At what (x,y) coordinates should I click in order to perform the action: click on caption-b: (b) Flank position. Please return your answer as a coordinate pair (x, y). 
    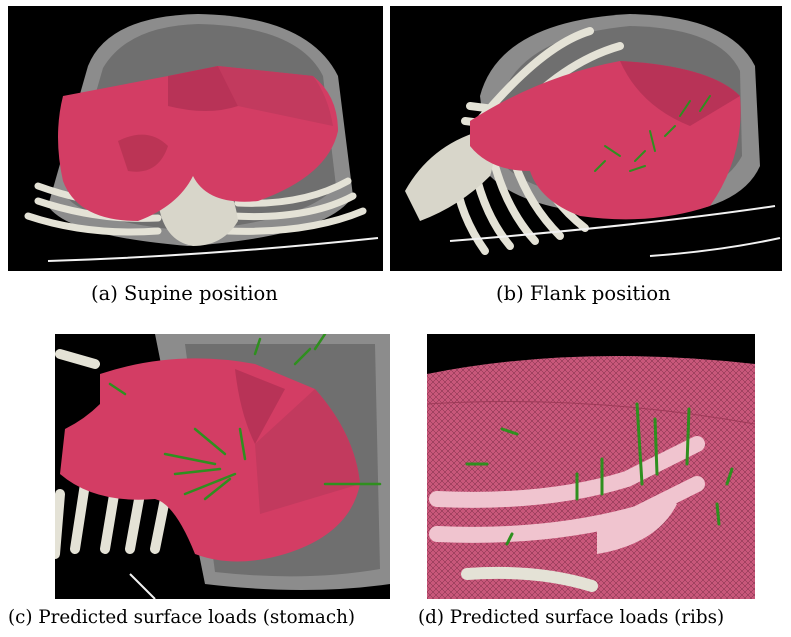
    Looking at the image, I should click on (583, 293).